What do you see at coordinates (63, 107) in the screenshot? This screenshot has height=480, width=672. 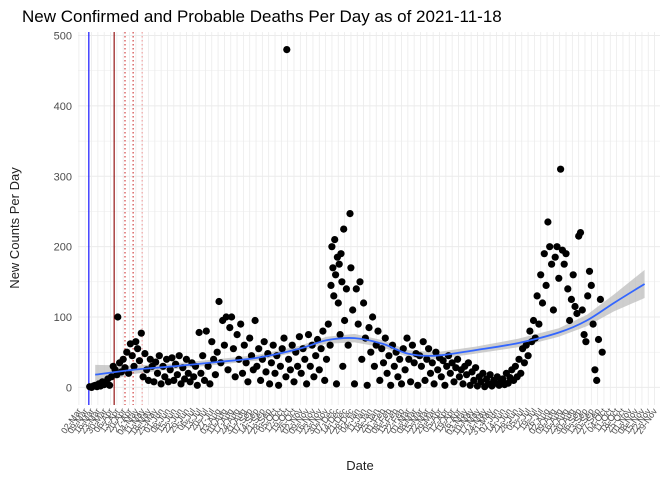 I see `y-tick-label: 400` at bounding box center [63, 107].